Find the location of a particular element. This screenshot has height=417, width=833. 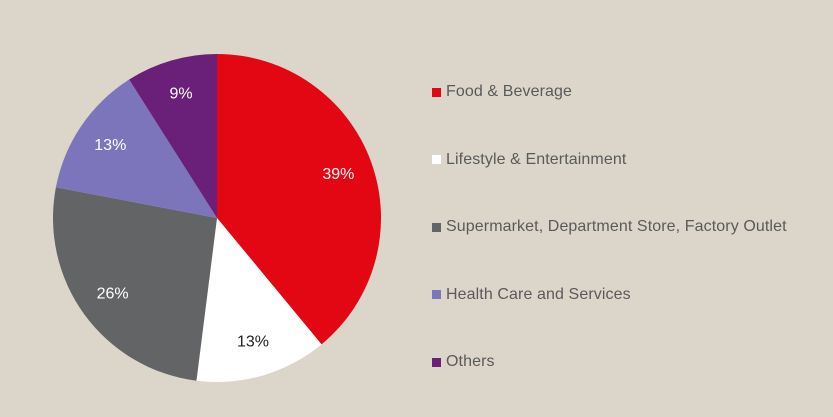

legend-label-lifestyle-entertainment: Lifestyle & Entertainment is located at coordinates (536, 159).